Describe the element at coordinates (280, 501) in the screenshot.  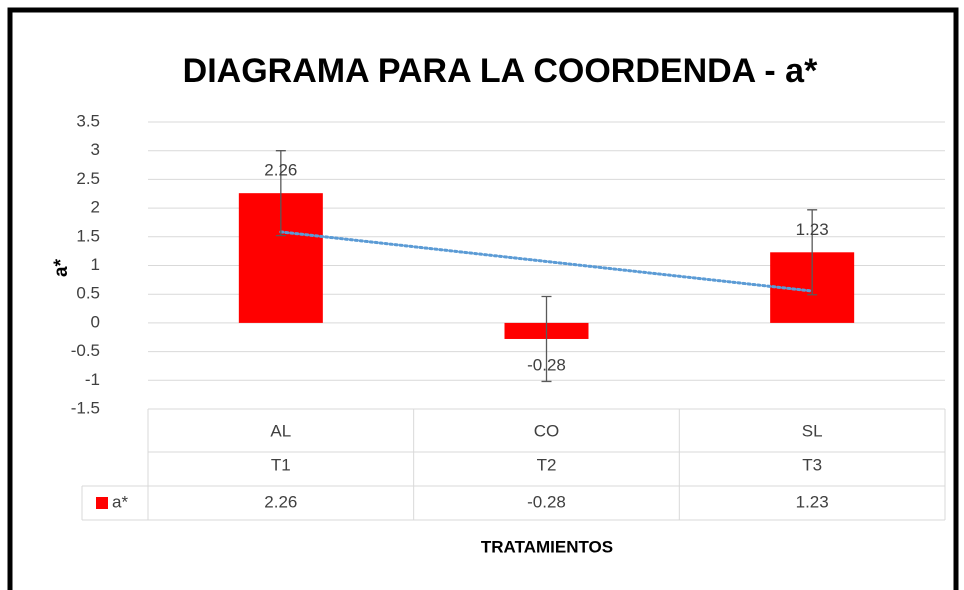
I see `table-value: 2.26` at that location.